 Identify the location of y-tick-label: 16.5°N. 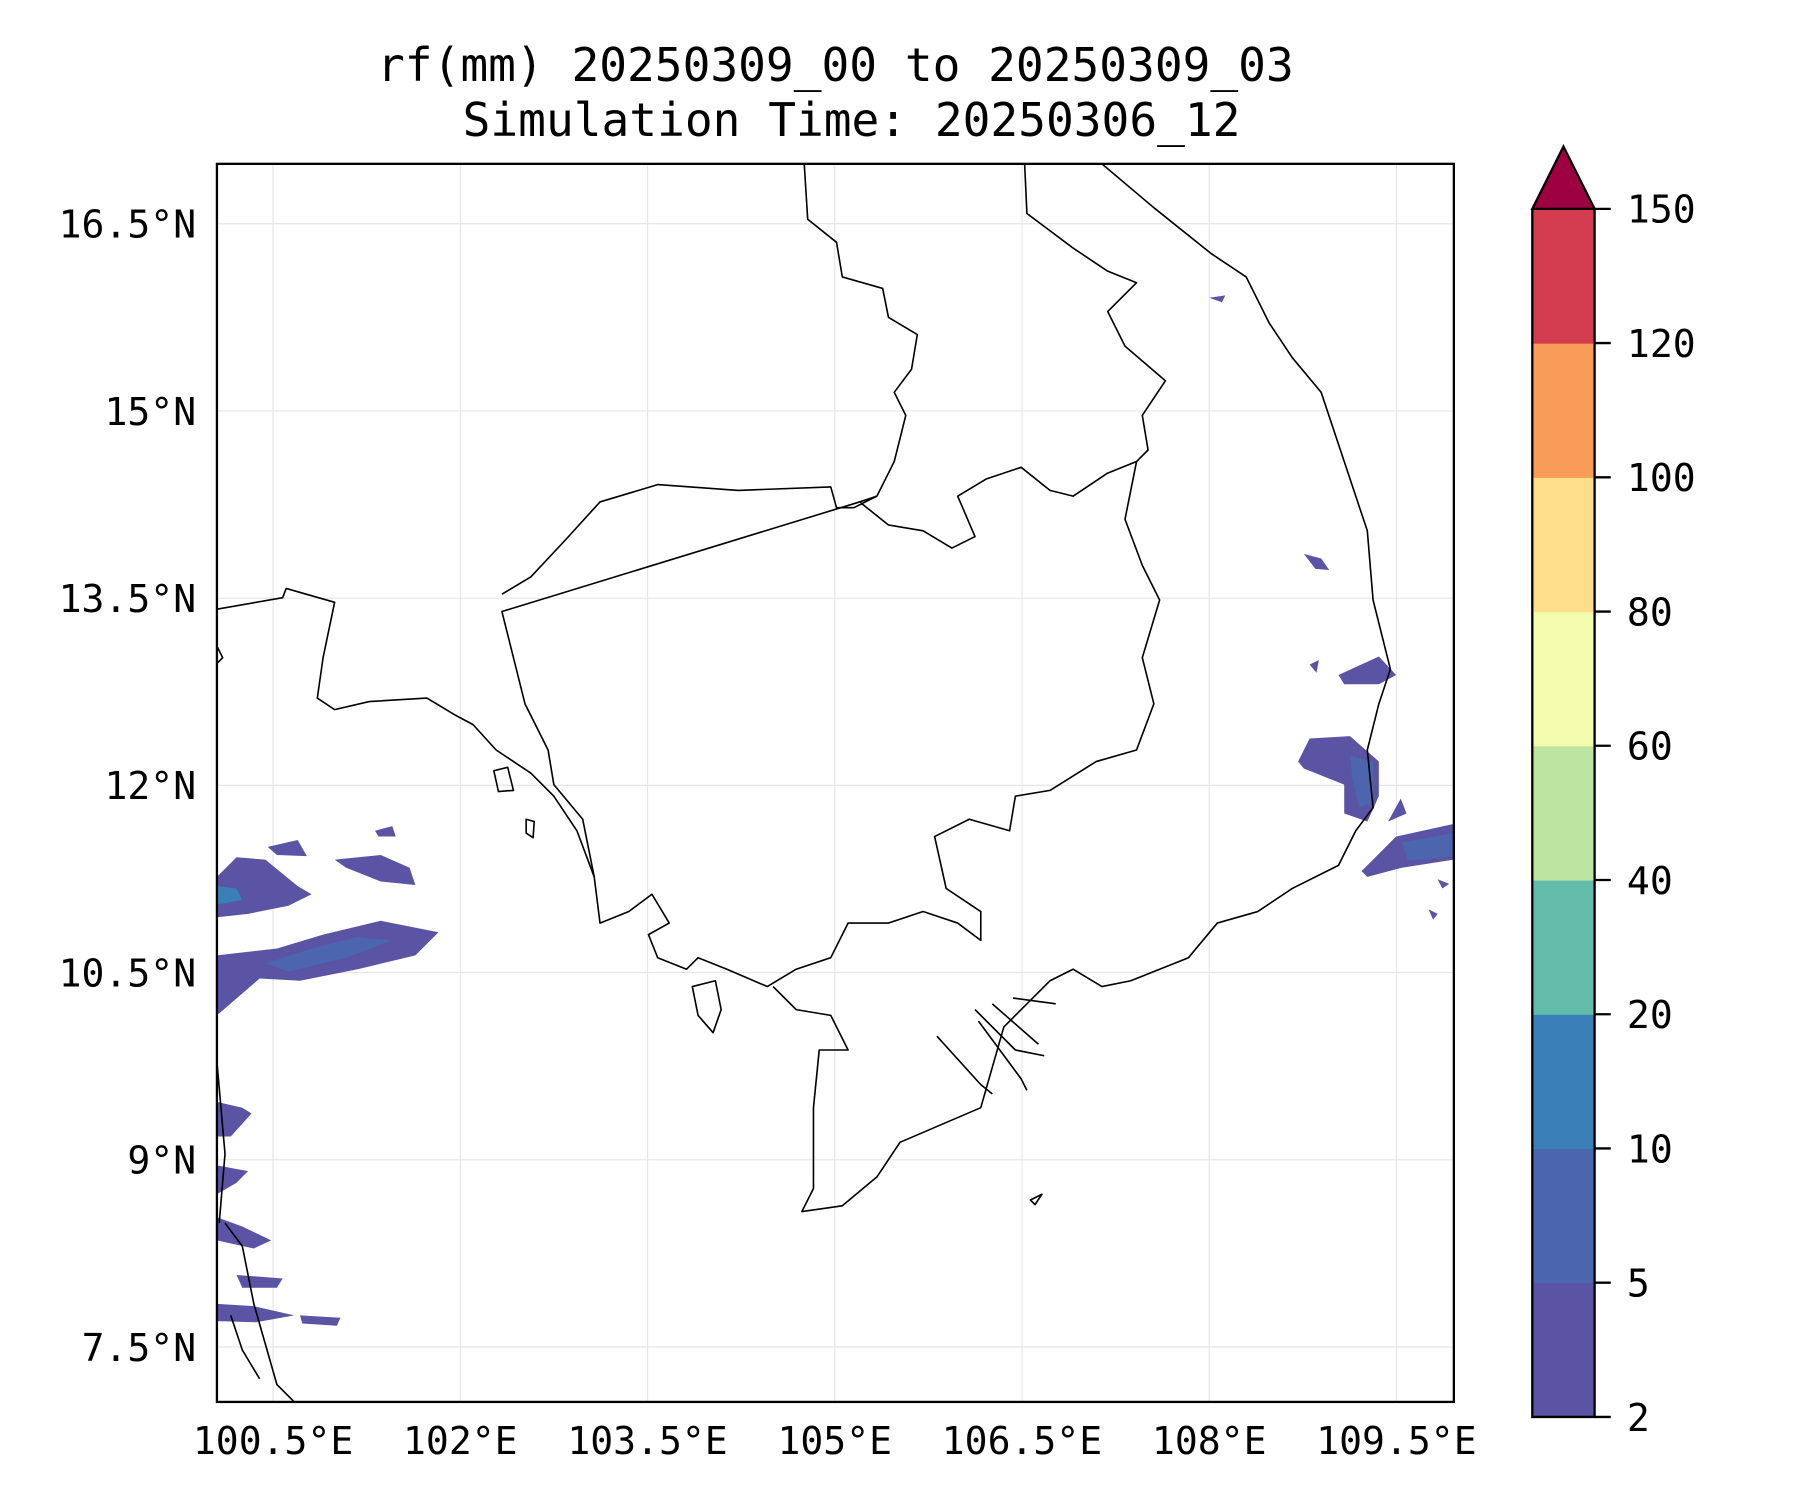
(128, 225).